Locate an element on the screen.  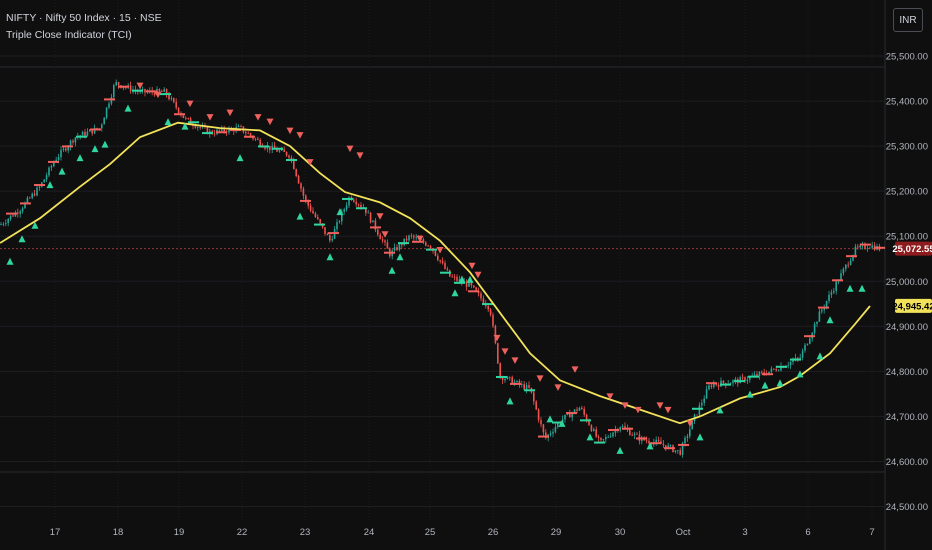
x-tick-label: 19 is located at coordinates (179, 532).